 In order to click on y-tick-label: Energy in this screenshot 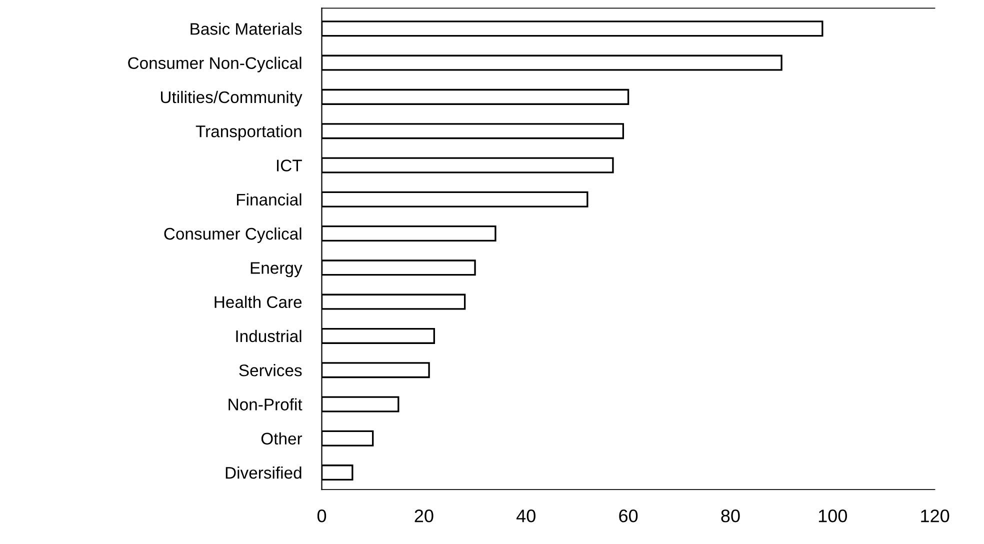, I will do `click(276, 270)`.